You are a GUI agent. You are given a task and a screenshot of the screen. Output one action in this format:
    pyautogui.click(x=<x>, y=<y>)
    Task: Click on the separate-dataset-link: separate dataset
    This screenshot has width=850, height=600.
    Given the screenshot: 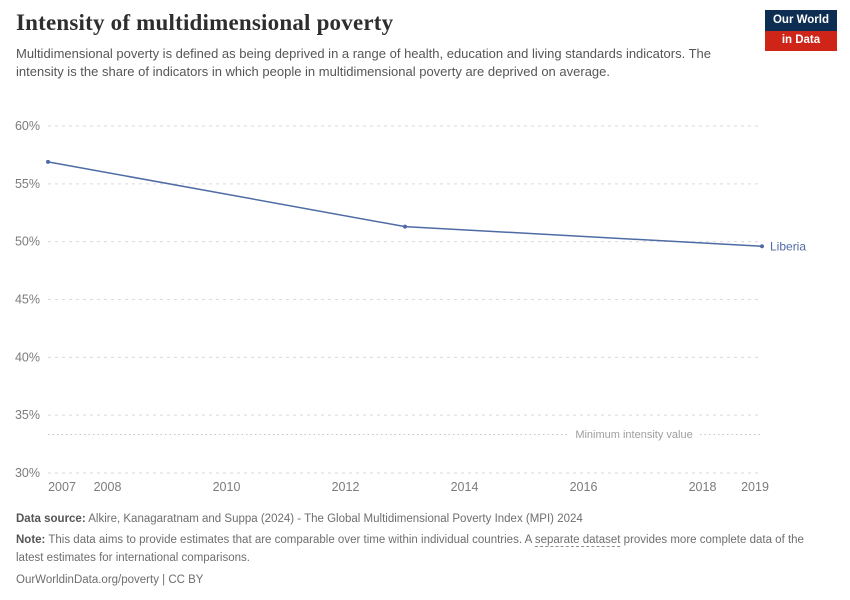 What is the action you would take?
    pyautogui.click(x=577, y=540)
    